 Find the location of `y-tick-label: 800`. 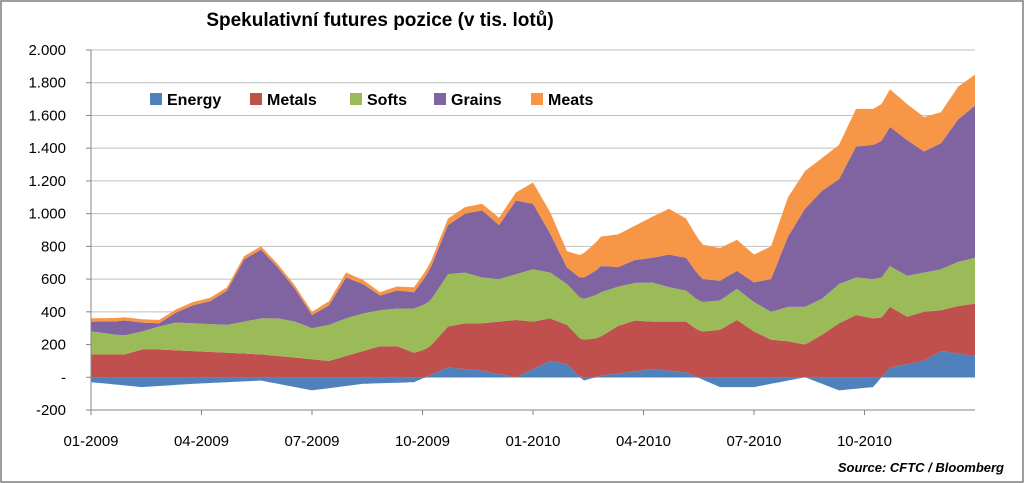

y-tick-label: 800 is located at coordinates (53, 246).